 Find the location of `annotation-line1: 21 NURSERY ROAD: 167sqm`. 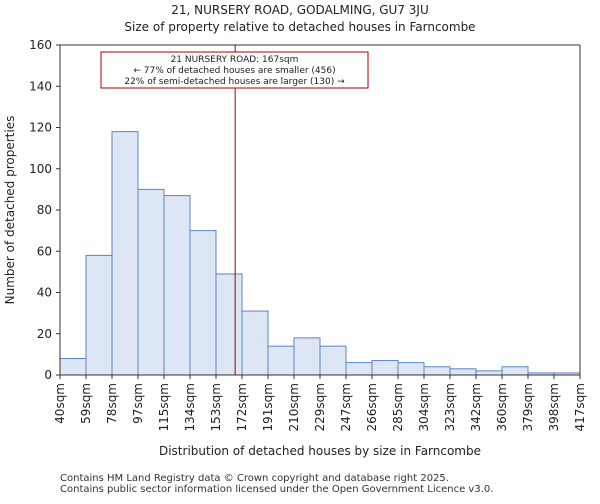

annotation-line1: 21 NURSERY ROAD: 167sqm is located at coordinates (235, 60).